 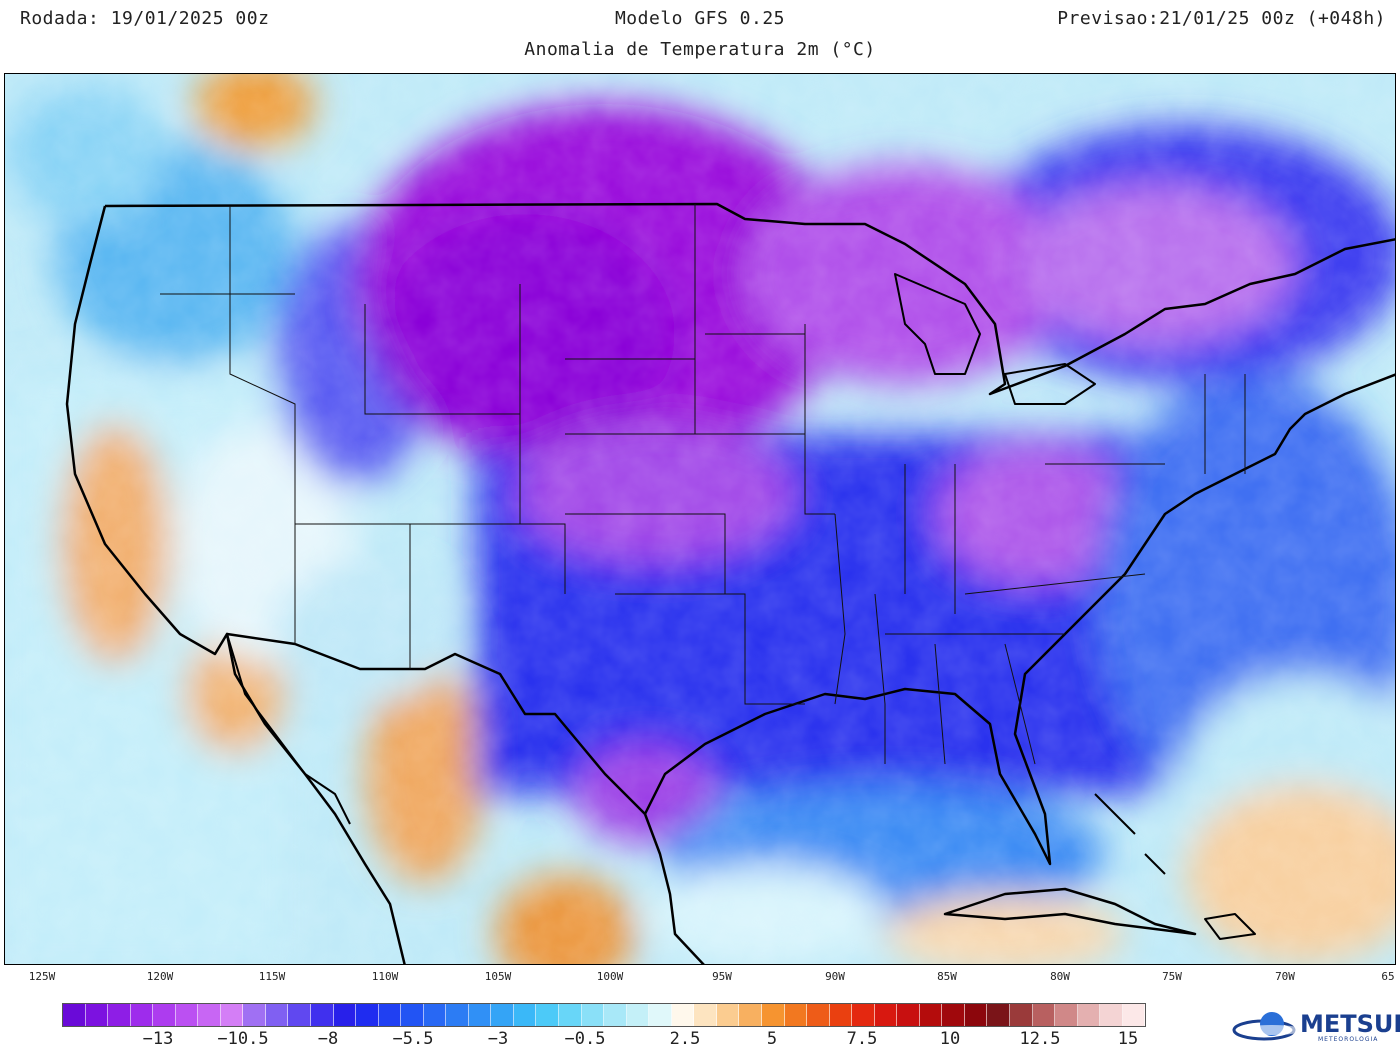 What do you see at coordinates (700, 18) in the screenshot?
I see `model-title: Modelo GFS 0.25` at bounding box center [700, 18].